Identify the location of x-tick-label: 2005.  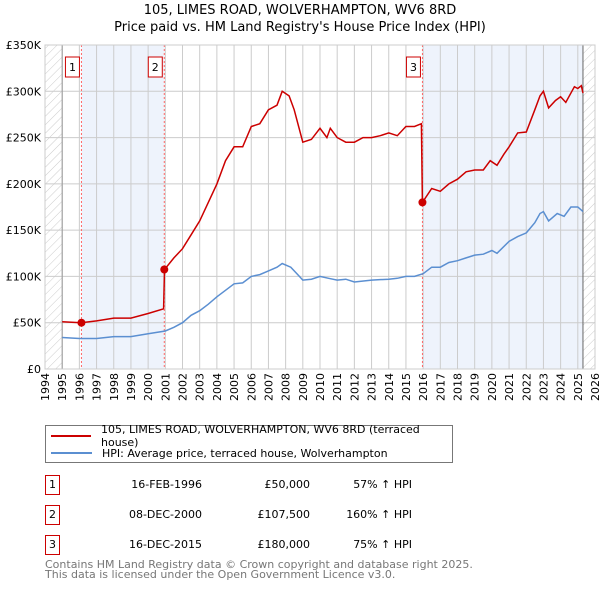
(234, 387).